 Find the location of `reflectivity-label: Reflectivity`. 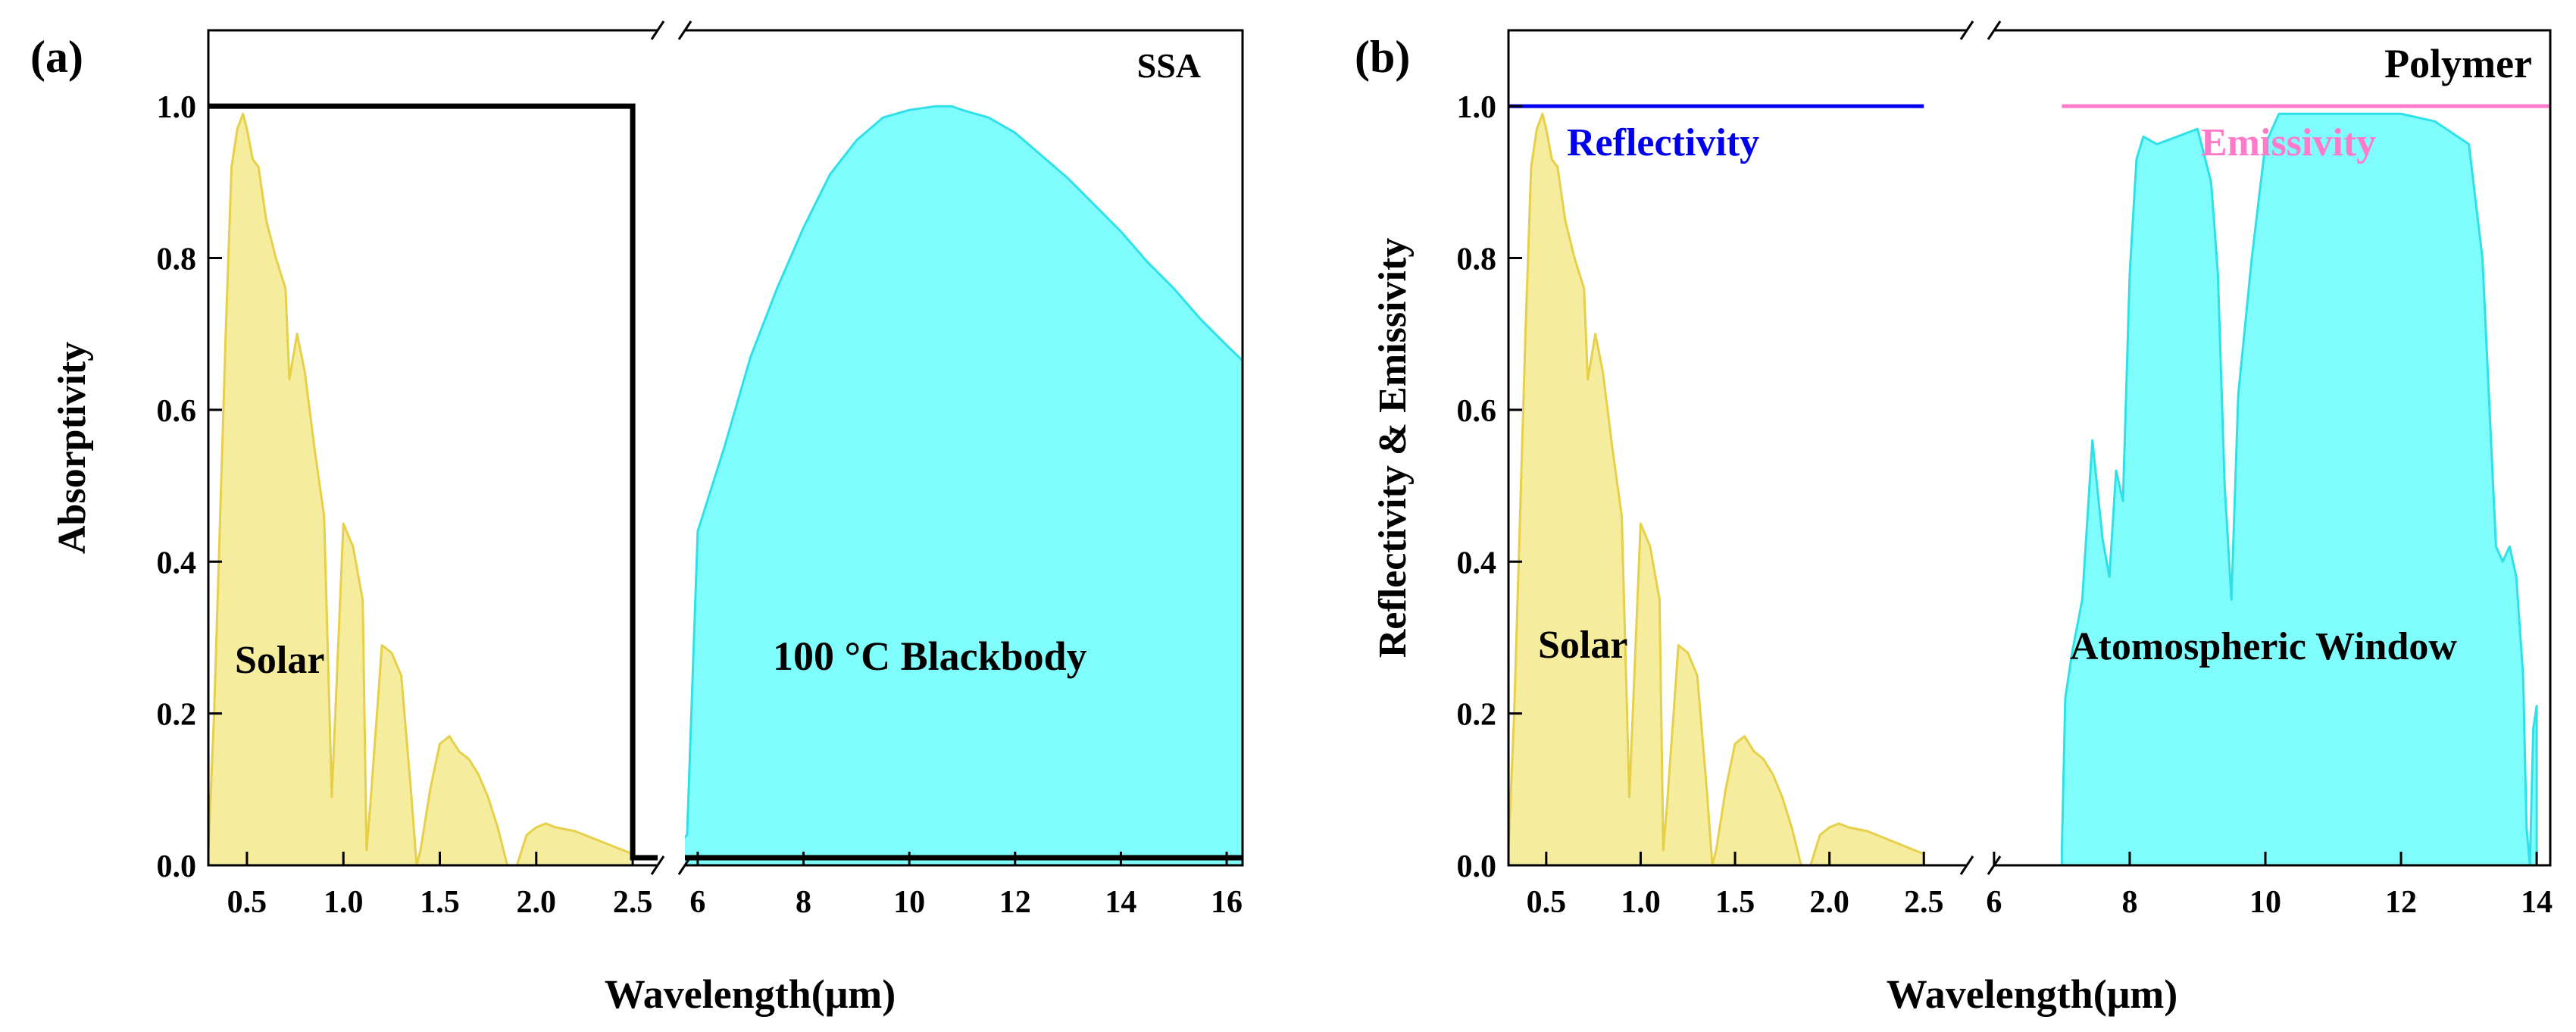

reflectivity-label: Reflectivity is located at coordinates (1663, 142).